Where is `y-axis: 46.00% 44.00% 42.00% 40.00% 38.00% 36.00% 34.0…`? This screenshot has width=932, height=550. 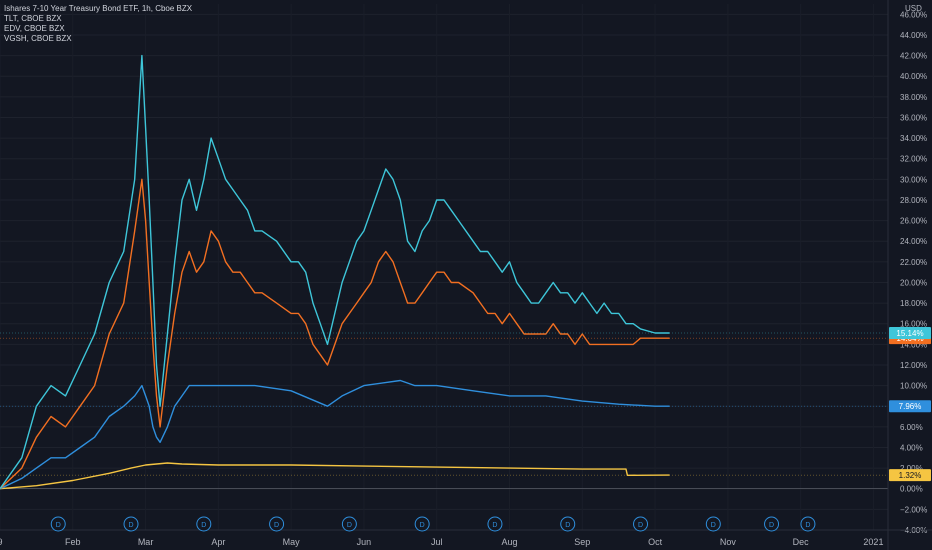 y-axis: 46.00% 44.00% 42.00% 40.00% 38.00% 36.00% 34.0… is located at coordinates (907, 275).